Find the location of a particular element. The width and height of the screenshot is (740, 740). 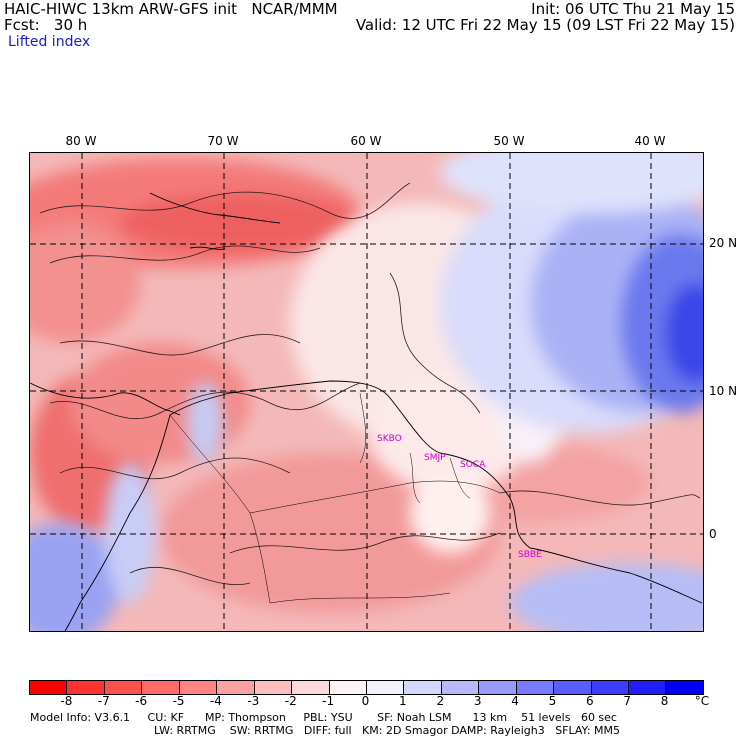

model-title: HAIC-HIWC 13km ARW-GFS init NCAR/MMM is located at coordinates (171, 9).